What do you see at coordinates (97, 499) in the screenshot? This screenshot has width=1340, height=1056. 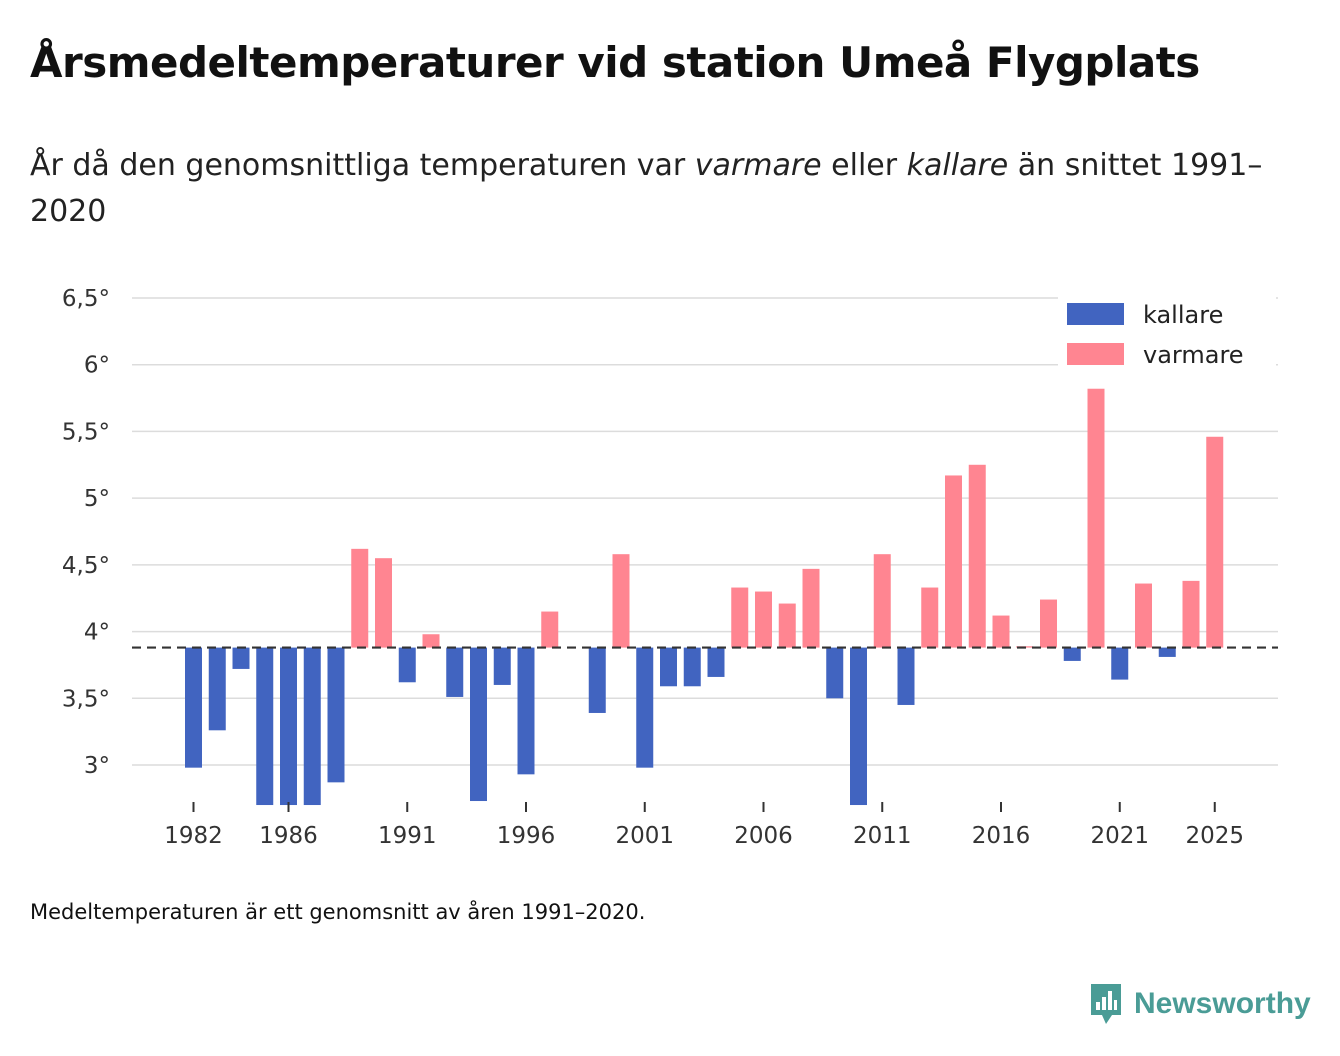 I see `y-tick-label: 5°` at bounding box center [97, 499].